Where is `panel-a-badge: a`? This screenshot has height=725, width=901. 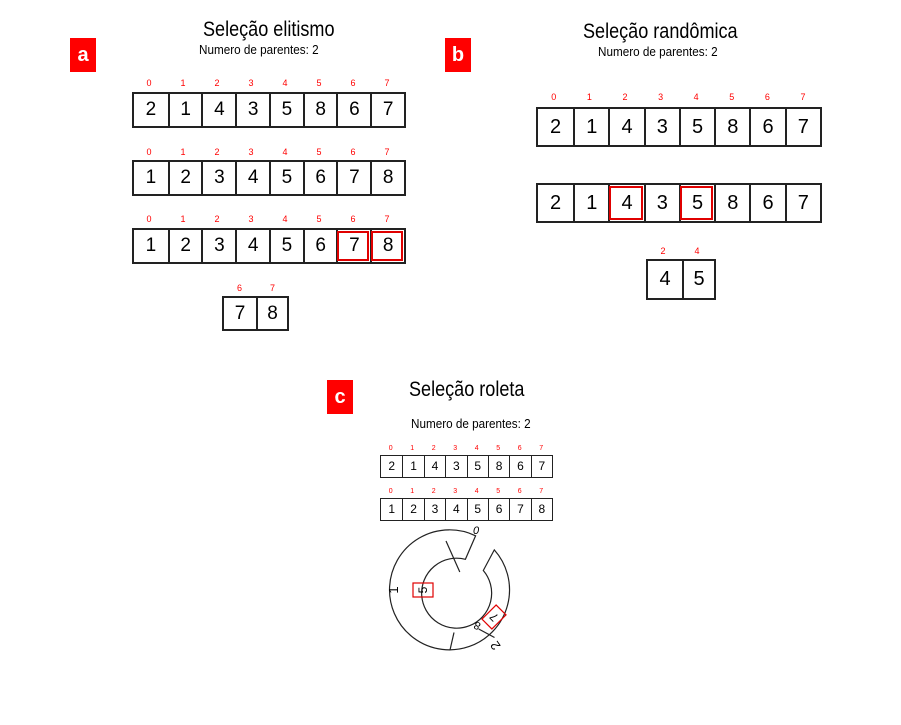
panel-a-badge: a is located at coordinates (83, 55).